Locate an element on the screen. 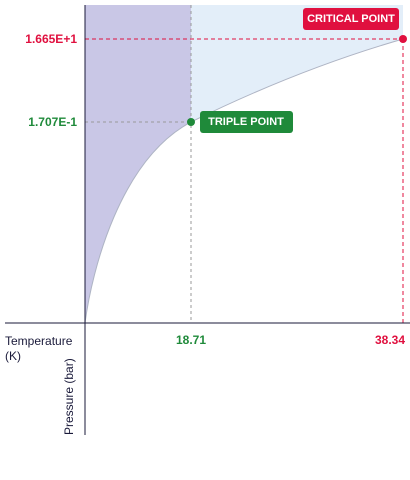  critical-label: CRITICAL POINT is located at coordinates (351, 19).